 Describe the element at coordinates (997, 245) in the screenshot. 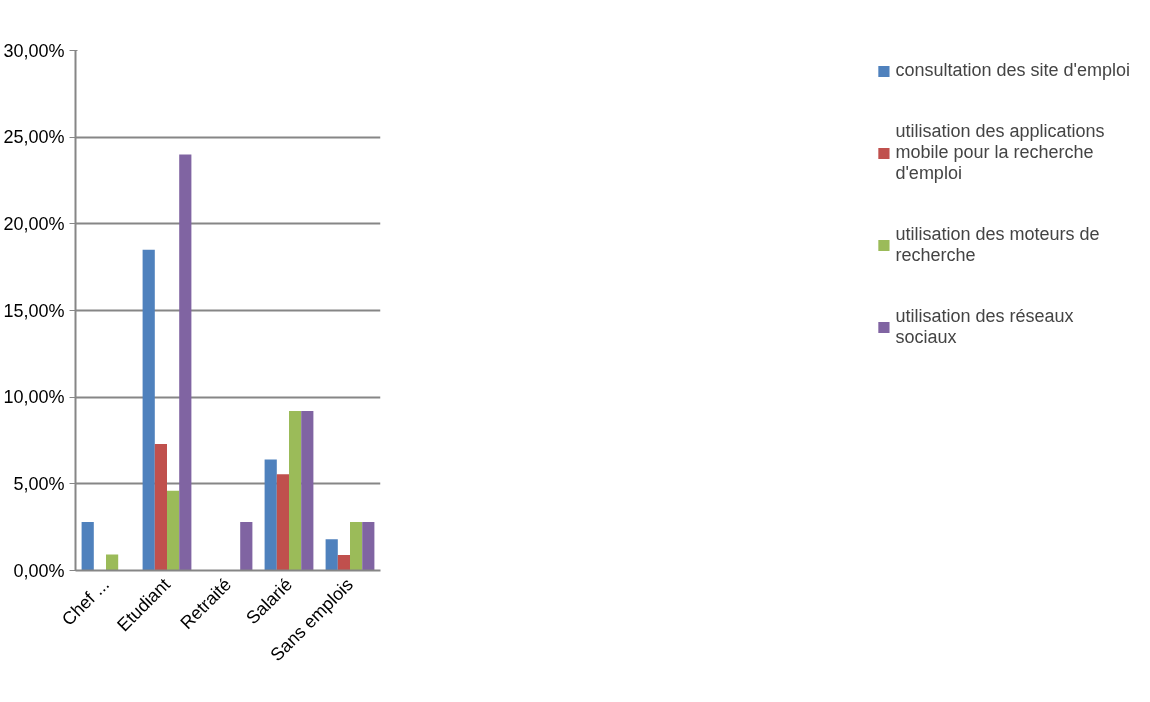

I see `legend-label: utilisation des moteurs de recherche` at that location.